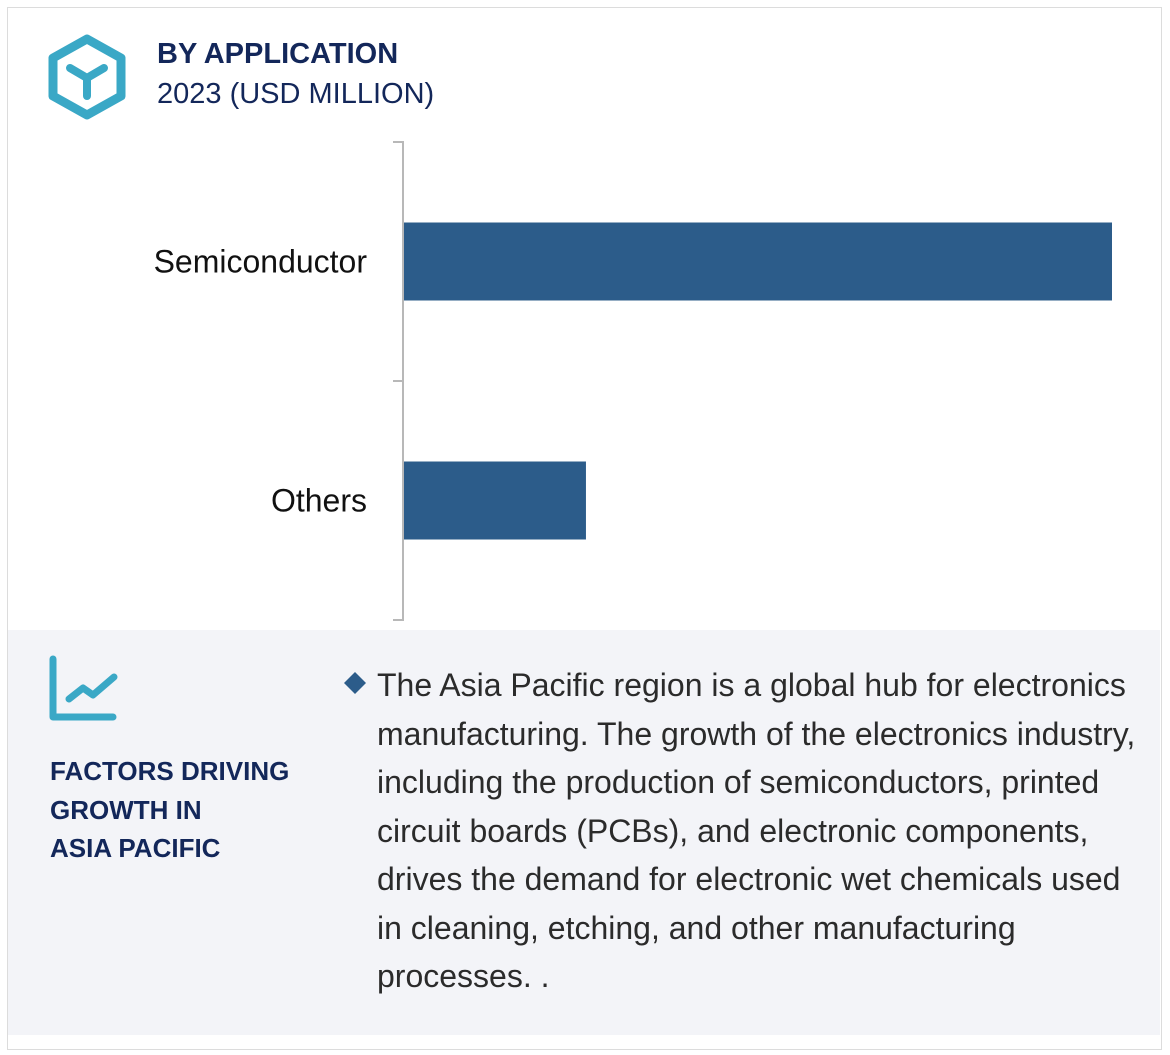  What do you see at coordinates (319, 501) in the screenshot?
I see `category-label: Others` at bounding box center [319, 501].